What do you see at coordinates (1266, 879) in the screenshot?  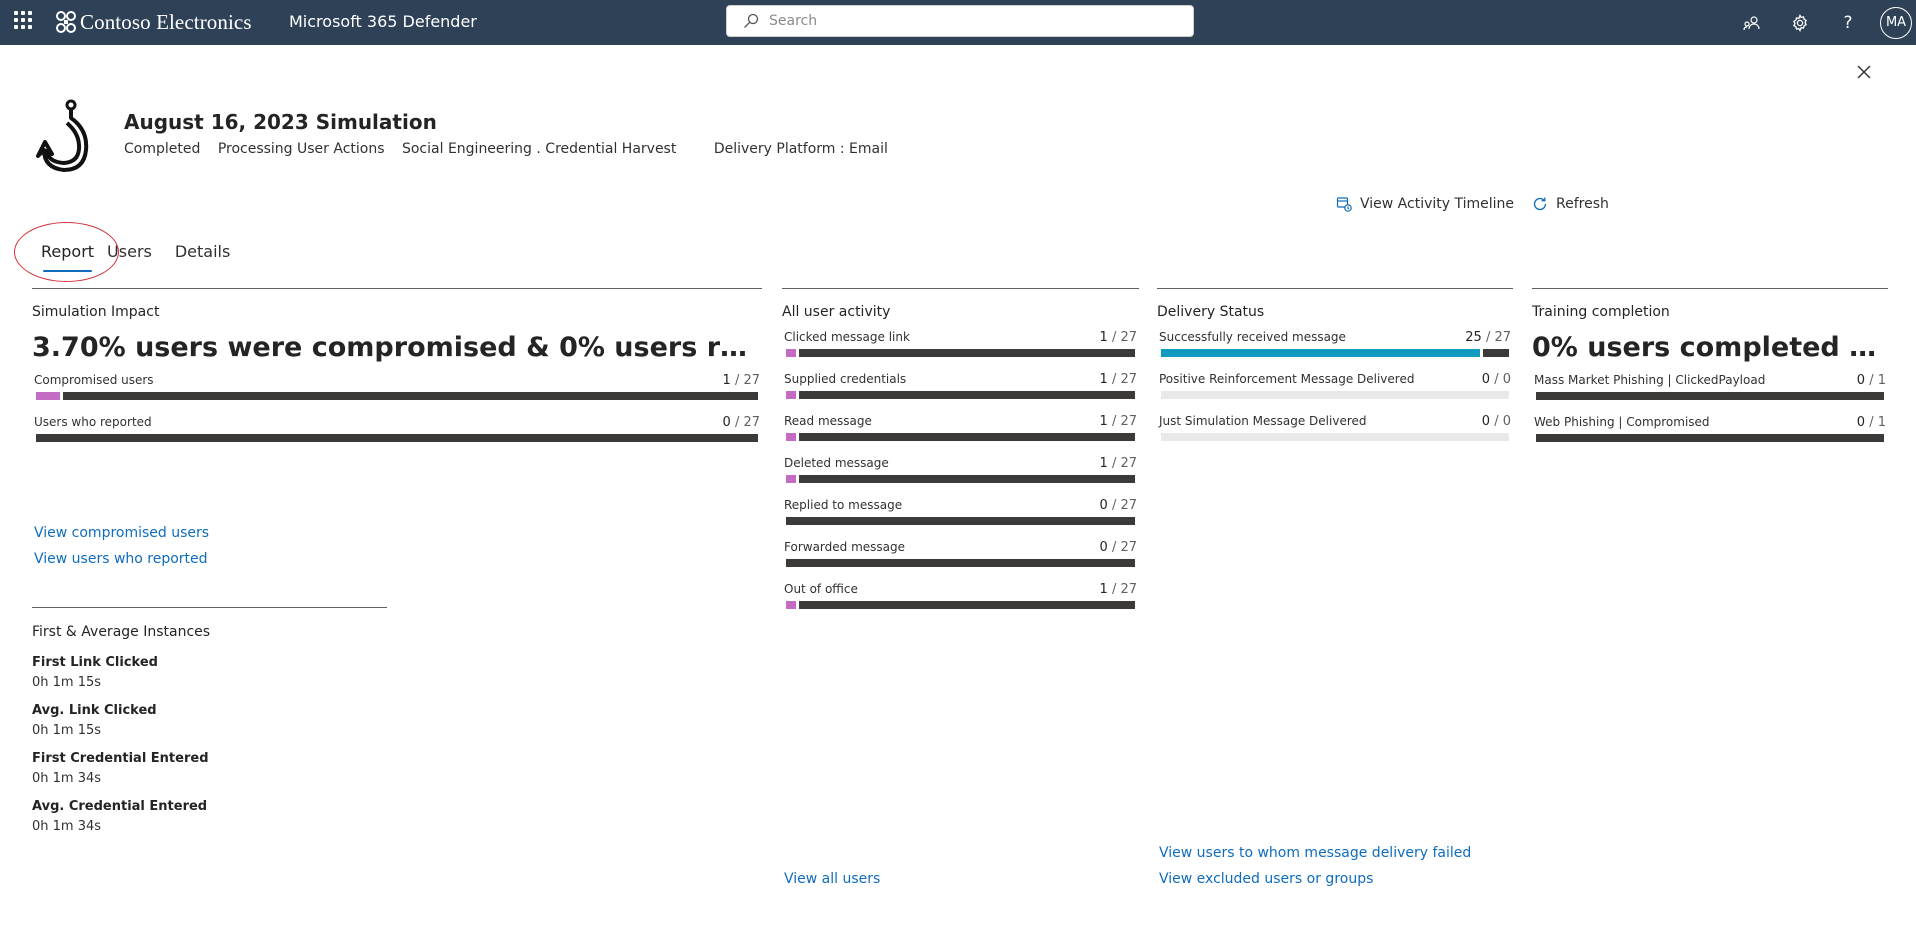 I see `view-excluded-users-link: View excluded users or groups` at bounding box center [1266, 879].